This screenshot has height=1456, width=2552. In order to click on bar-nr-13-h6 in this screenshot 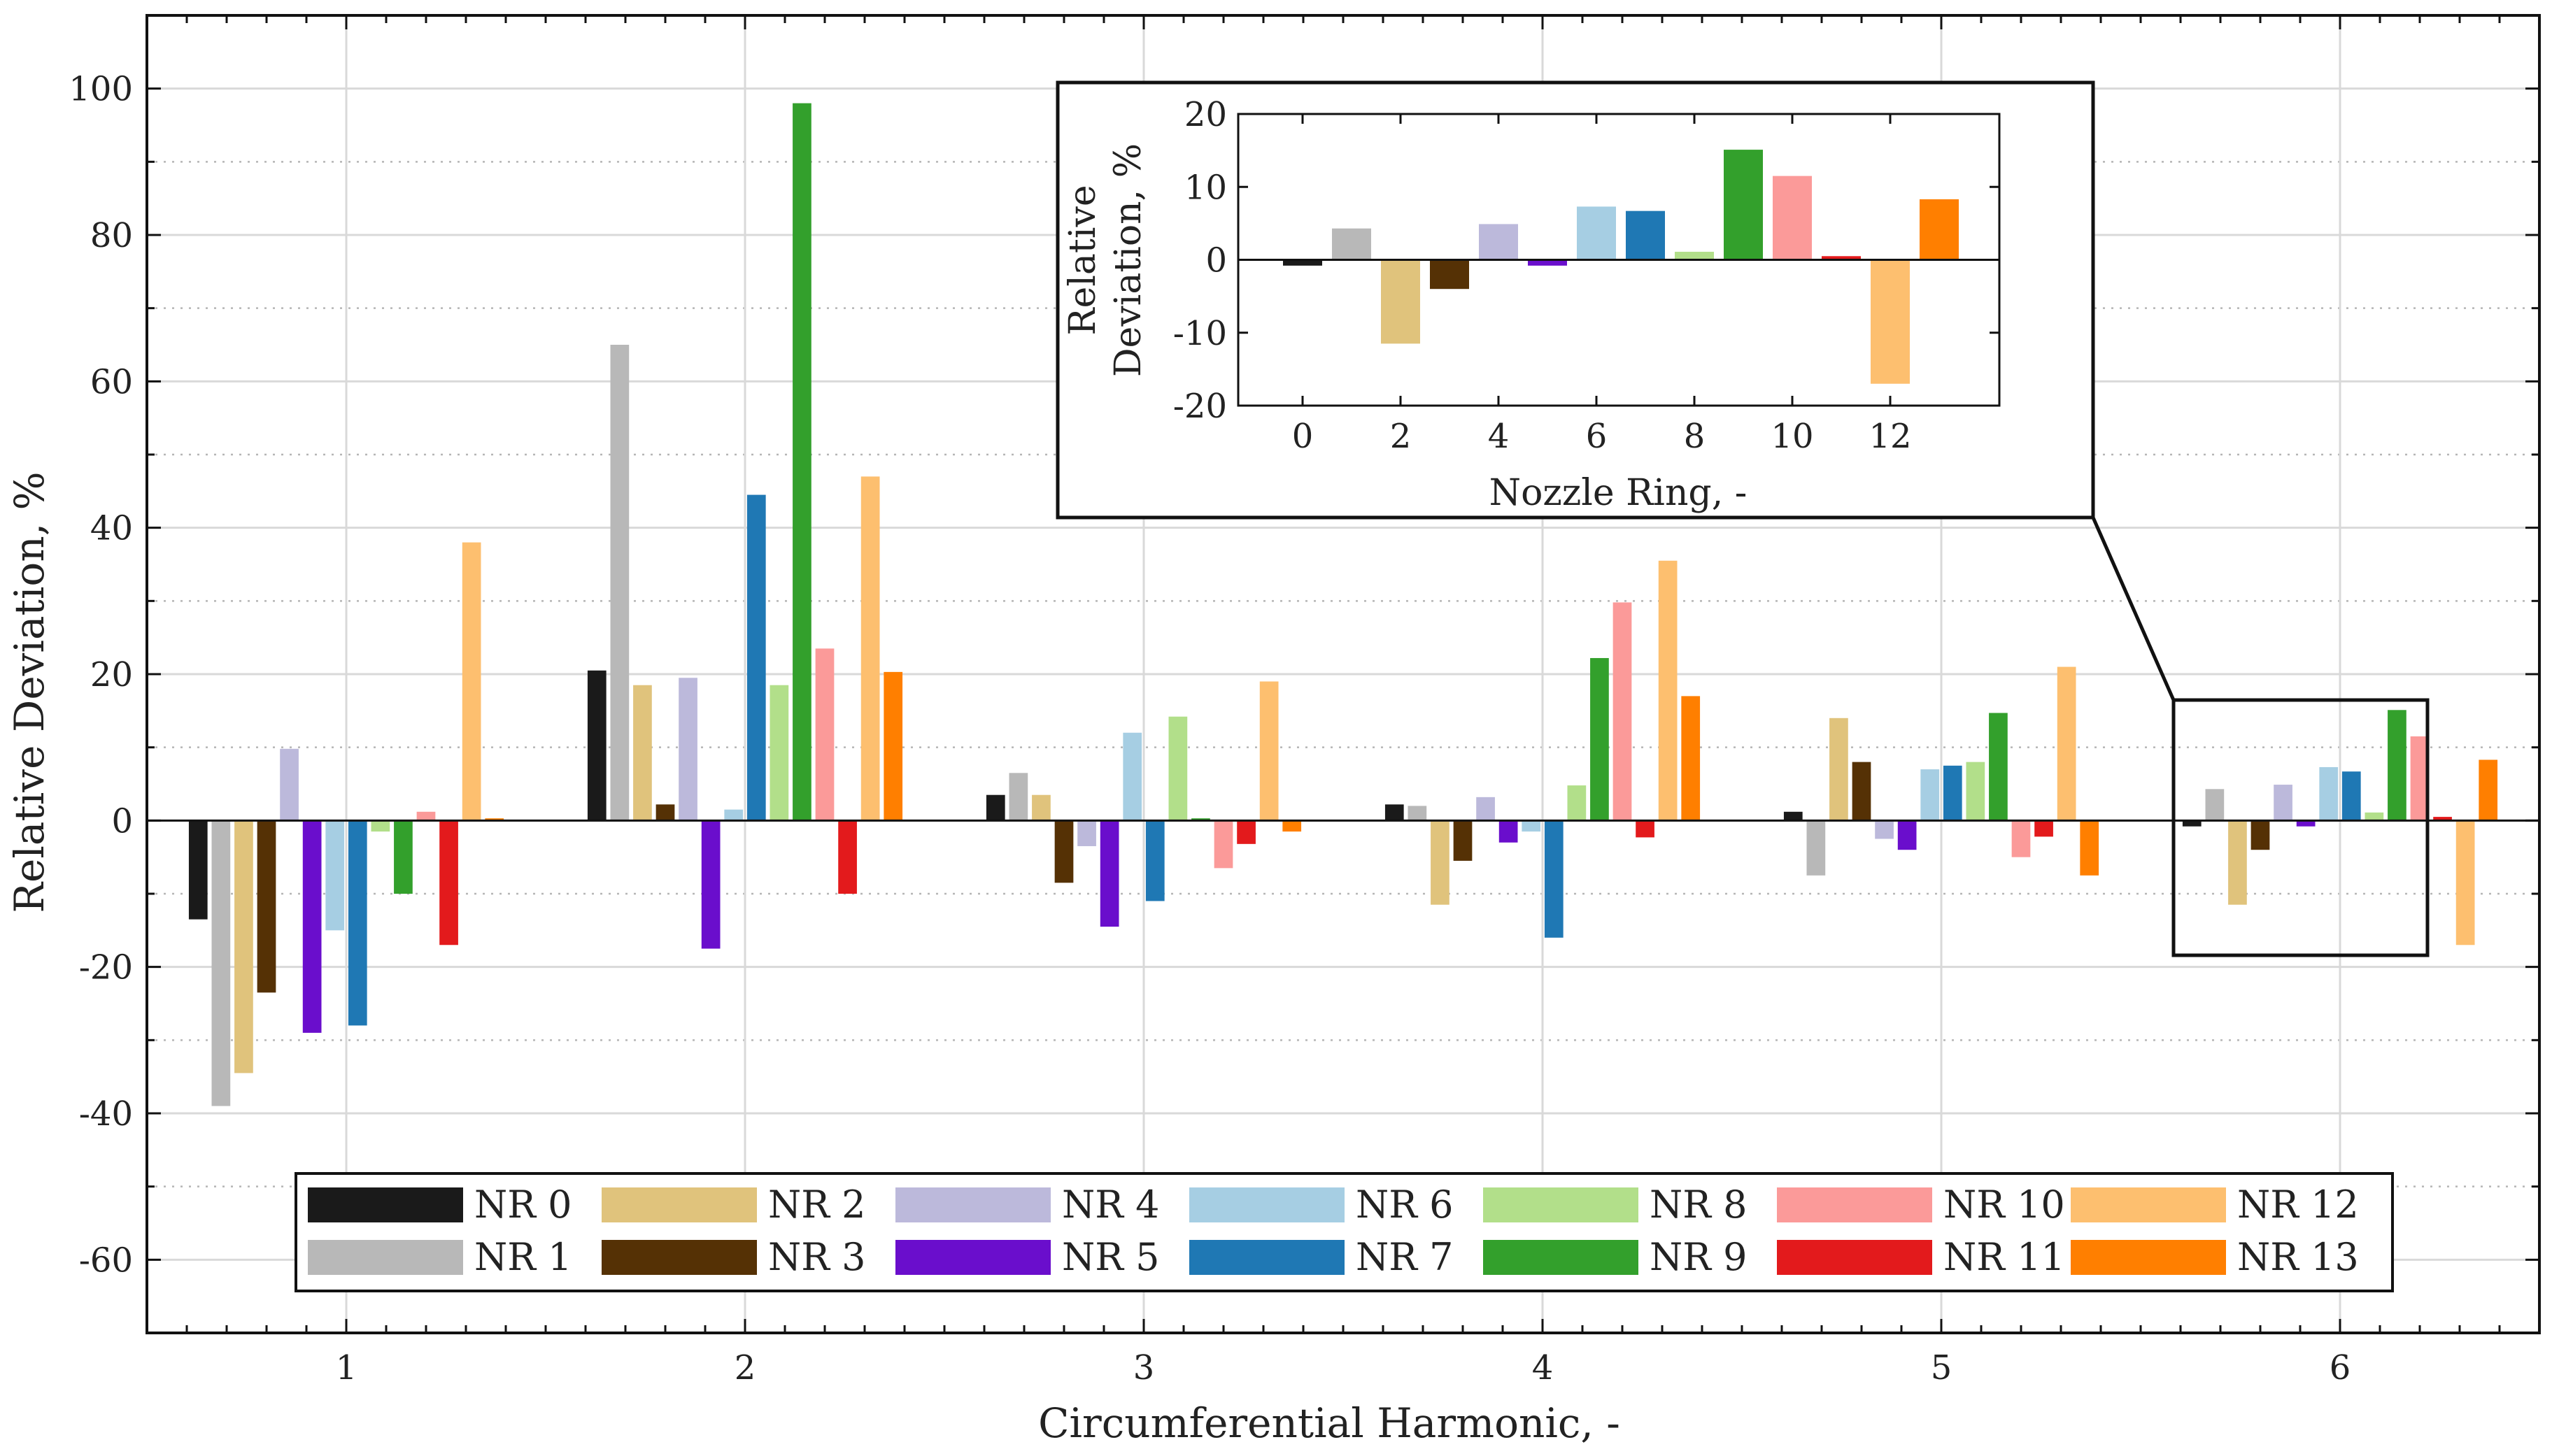, I will do `click(2488, 790)`.